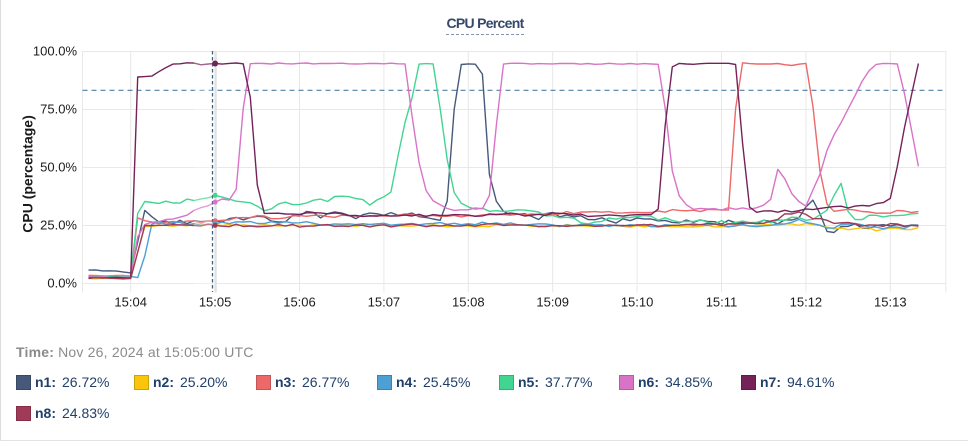 This screenshot has height=441, width=968. I want to click on svg-text: 0.0%, so click(62, 283).